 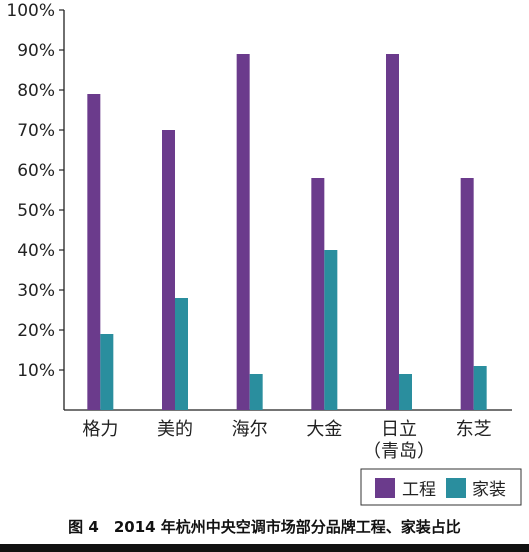 What do you see at coordinates (264, 527) in the screenshot?
I see `figure-caption: 图 4 2014 年杭州中央空调市场部分品牌工程、家装占比` at bounding box center [264, 527].